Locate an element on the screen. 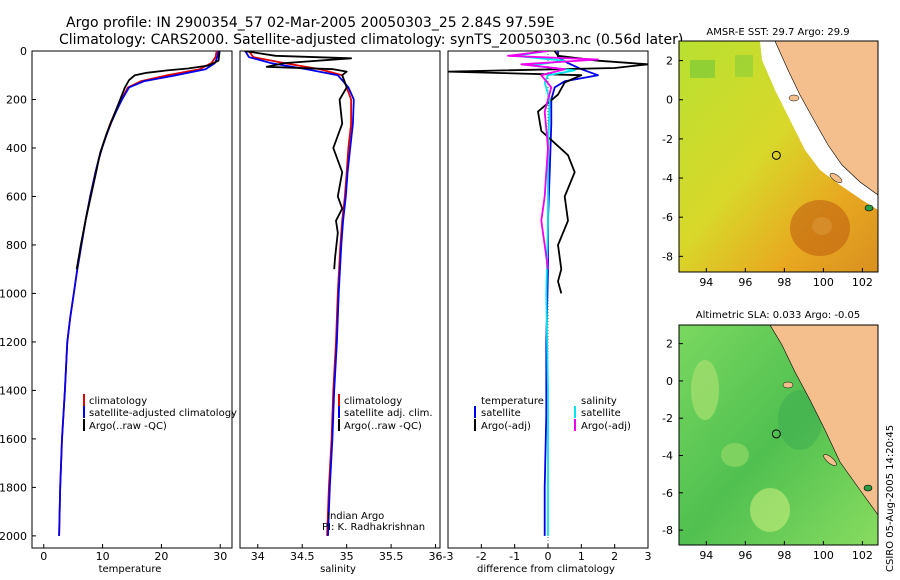 This screenshot has width=900, height=580. legend-sal-climatology: climatology is located at coordinates (373, 401).